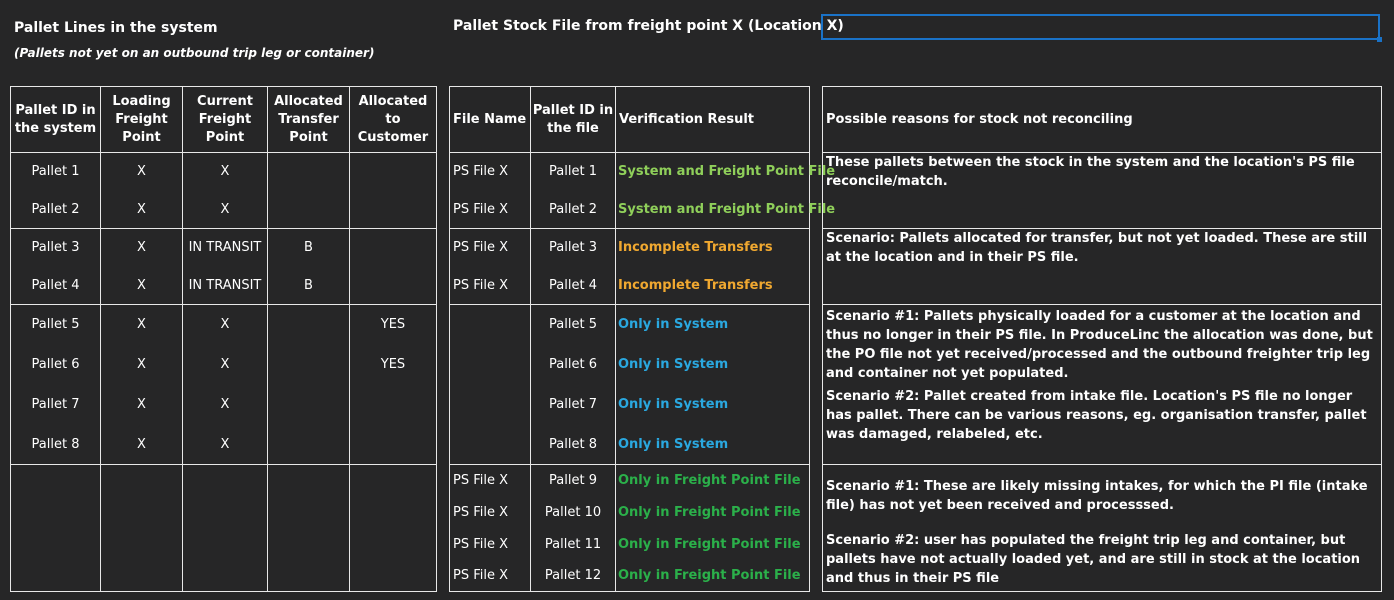 The image size is (1394, 600). What do you see at coordinates (573, 480) in the screenshot?
I see `cell: Pallet 9` at bounding box center [573, 480].